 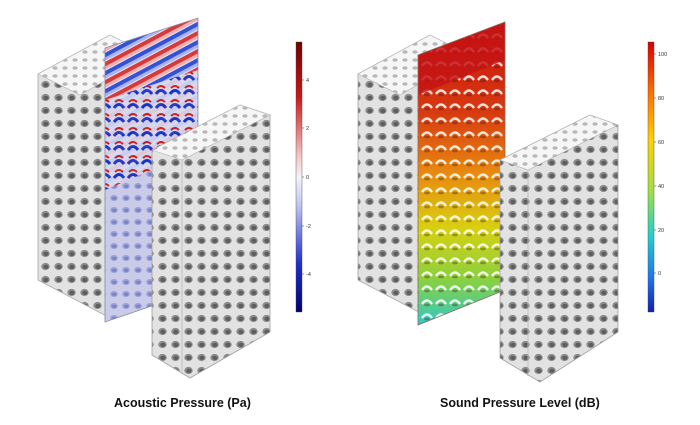 What do you see at coordinates (661, 99) in the screenshot?
I see `colorbar-tick: 80` at bounding box center [661, 99].